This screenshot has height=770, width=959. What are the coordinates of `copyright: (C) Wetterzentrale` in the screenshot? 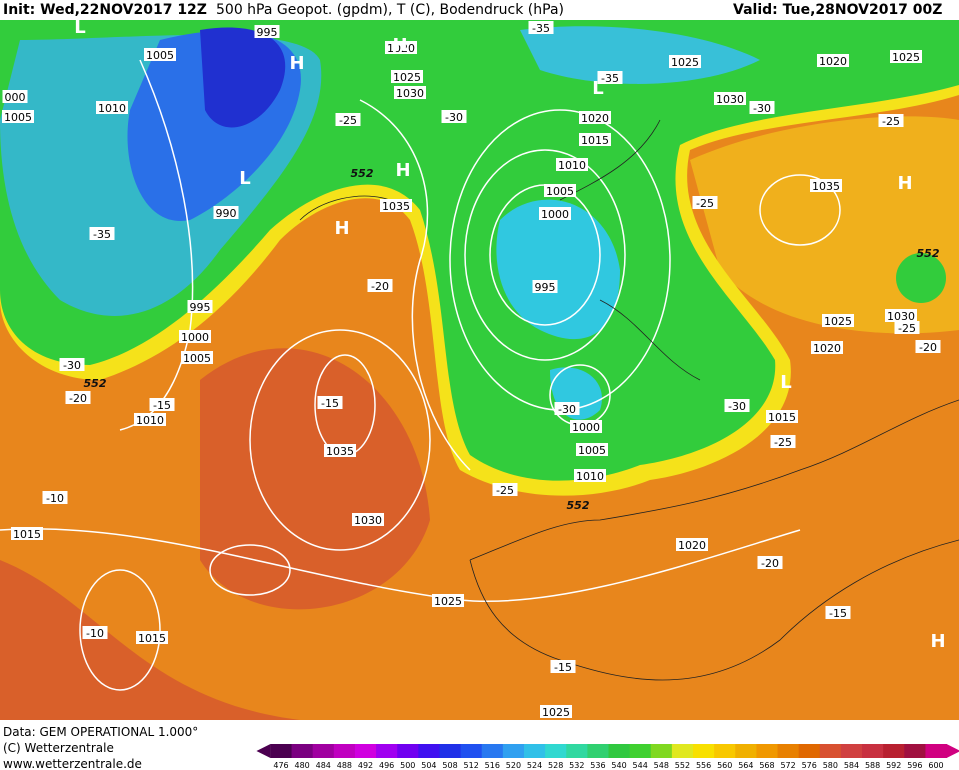 It's located at (58, 748).